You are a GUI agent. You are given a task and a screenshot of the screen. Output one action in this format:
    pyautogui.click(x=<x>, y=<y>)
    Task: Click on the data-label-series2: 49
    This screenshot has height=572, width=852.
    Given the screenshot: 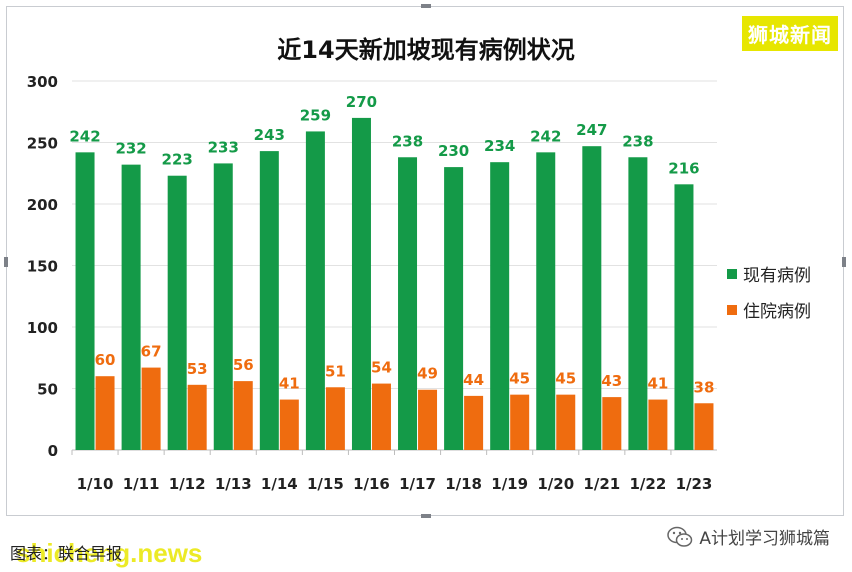 What is the action you would take?
    pyautogui.click(x=427, y=374)
    